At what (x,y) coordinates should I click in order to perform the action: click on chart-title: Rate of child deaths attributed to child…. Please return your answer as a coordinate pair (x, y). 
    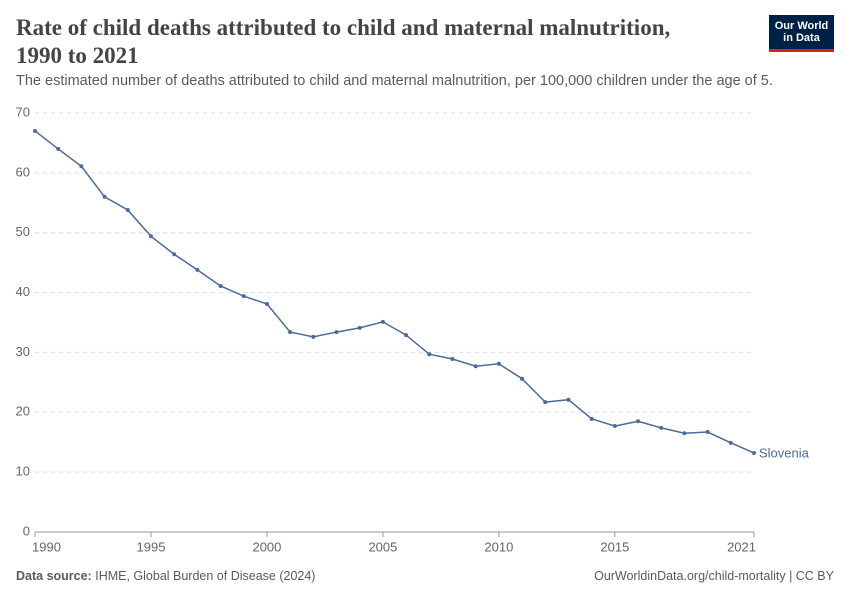
    Looking at the image, I should click on (343, 41).